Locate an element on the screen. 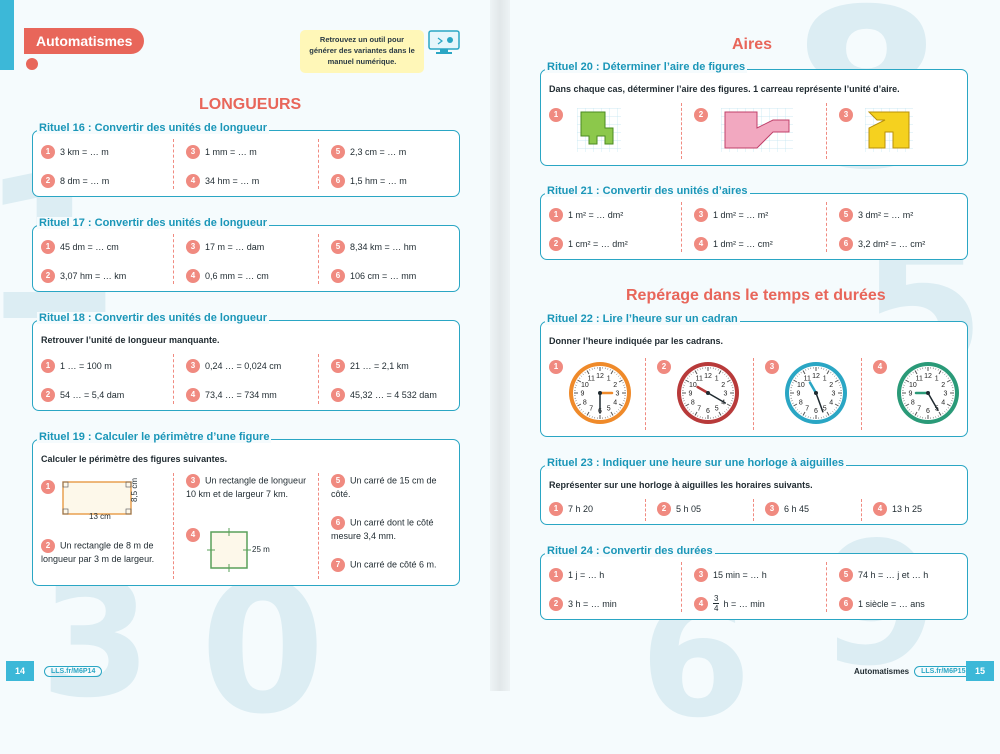 The width and height of the screenshot is (1000, 754). svg-text: 6 is located at coordinates (816, 411).